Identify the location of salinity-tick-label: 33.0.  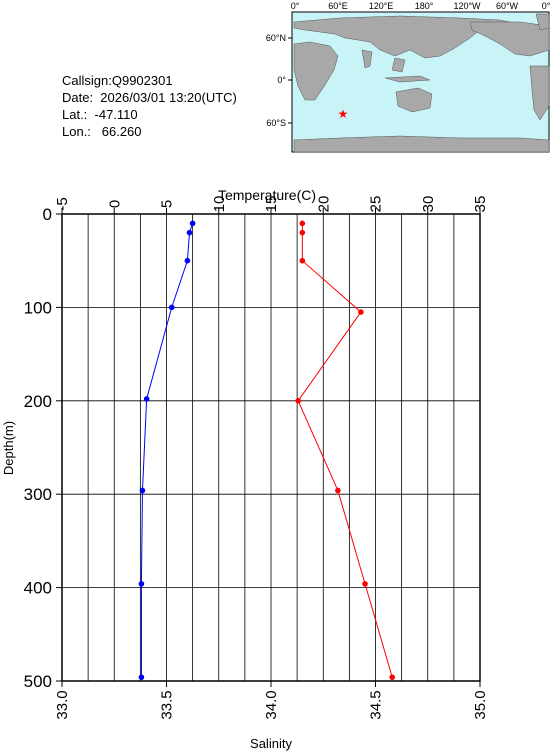
(62, 704).